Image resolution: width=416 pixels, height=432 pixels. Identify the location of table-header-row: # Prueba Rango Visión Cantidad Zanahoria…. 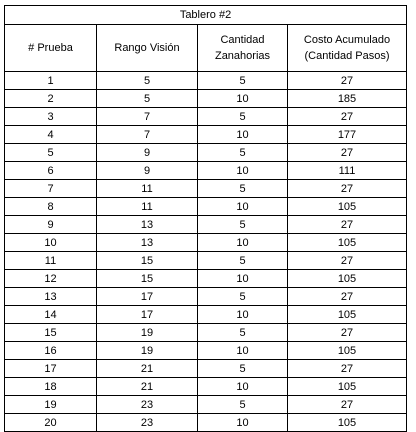
(205, 48).